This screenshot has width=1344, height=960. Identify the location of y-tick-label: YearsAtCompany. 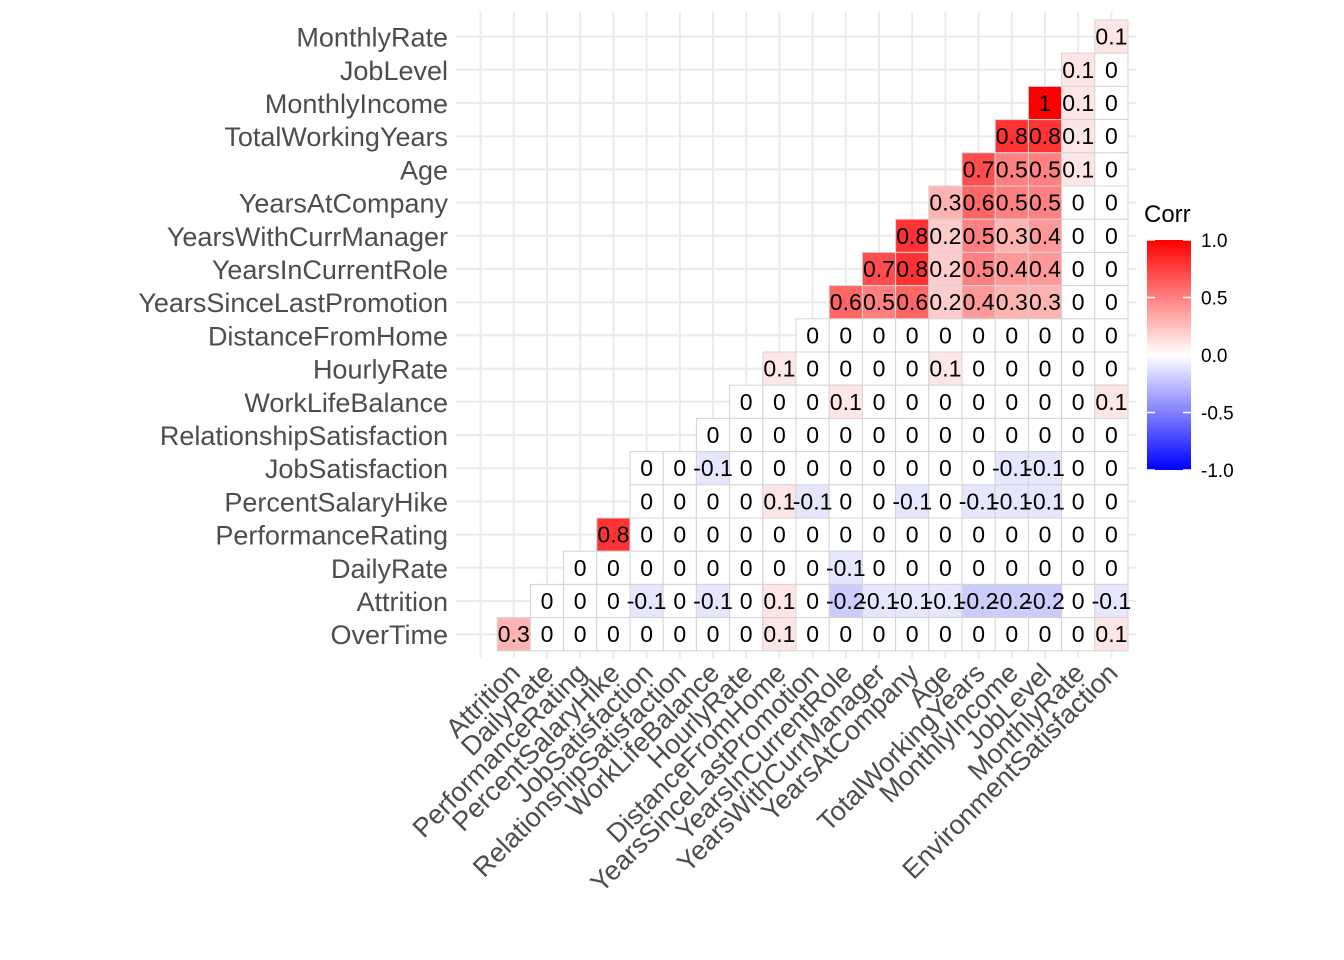
(344, 204).